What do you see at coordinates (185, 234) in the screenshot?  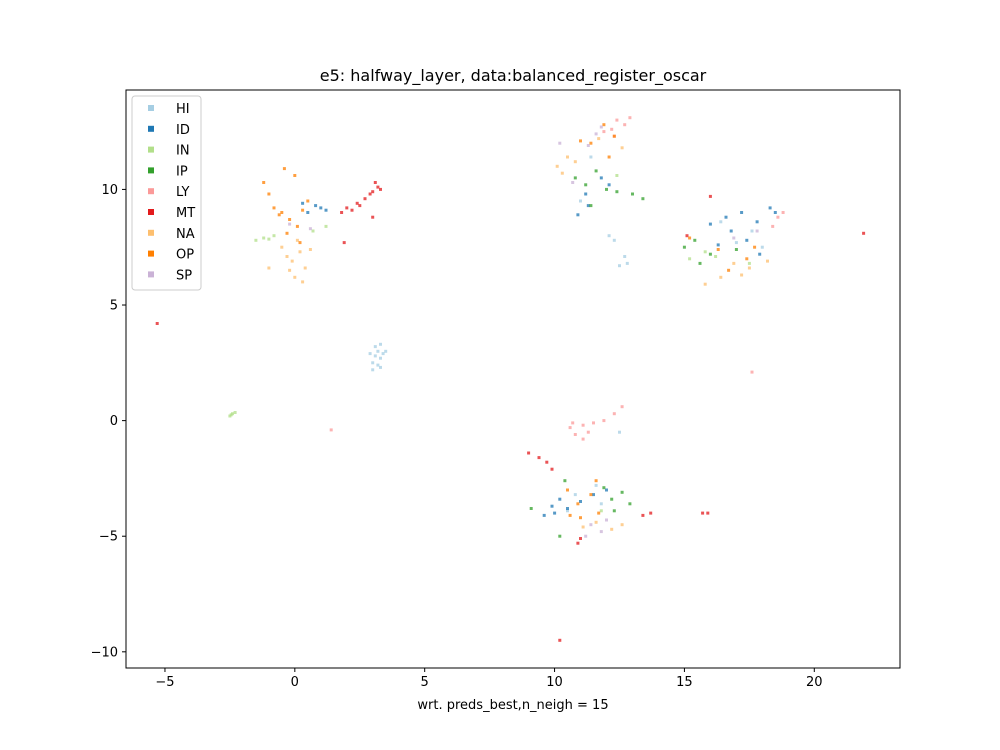 I see `legend-label-na: NA` at bounding box center [185, 234].